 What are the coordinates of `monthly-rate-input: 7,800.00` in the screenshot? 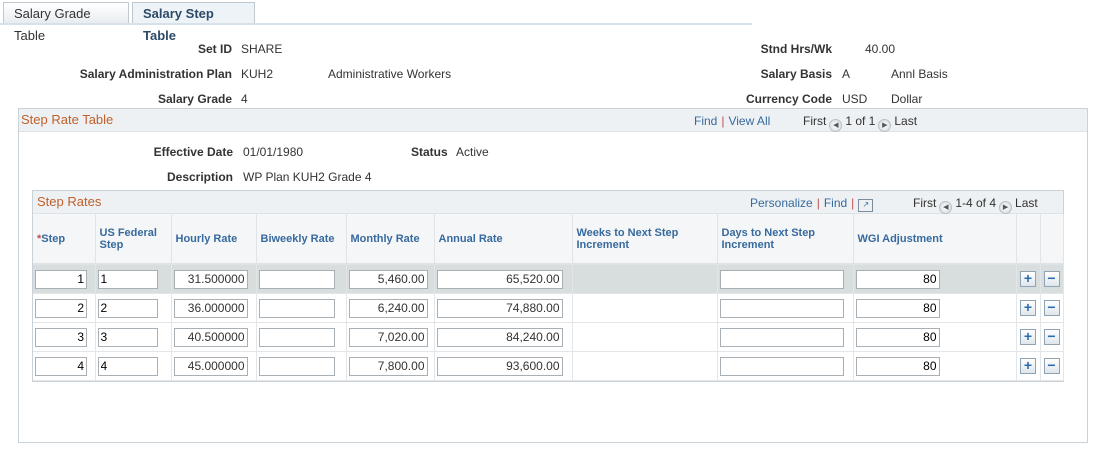 It's located at (388, 366).